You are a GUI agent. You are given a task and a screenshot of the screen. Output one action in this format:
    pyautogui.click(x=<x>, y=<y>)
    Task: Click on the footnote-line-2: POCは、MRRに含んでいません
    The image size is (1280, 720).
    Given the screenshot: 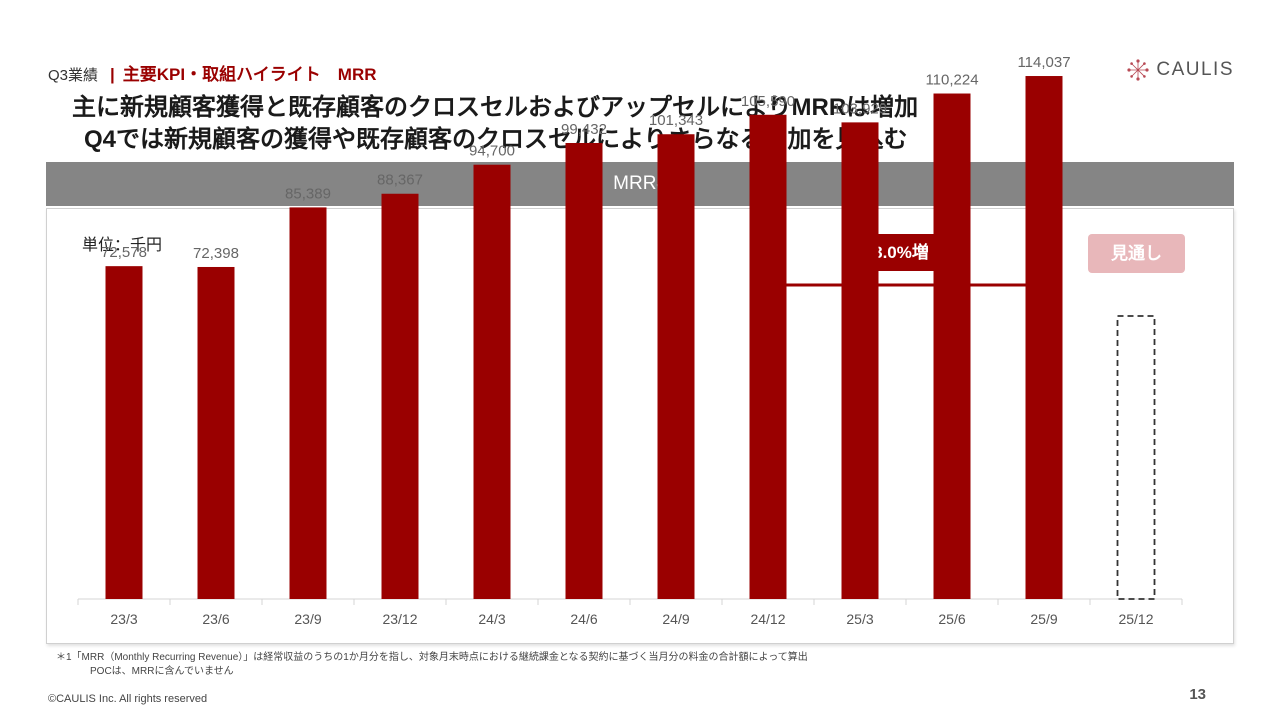 What is the action you would take?
    pyautogui.click(x=162, y=671)
    